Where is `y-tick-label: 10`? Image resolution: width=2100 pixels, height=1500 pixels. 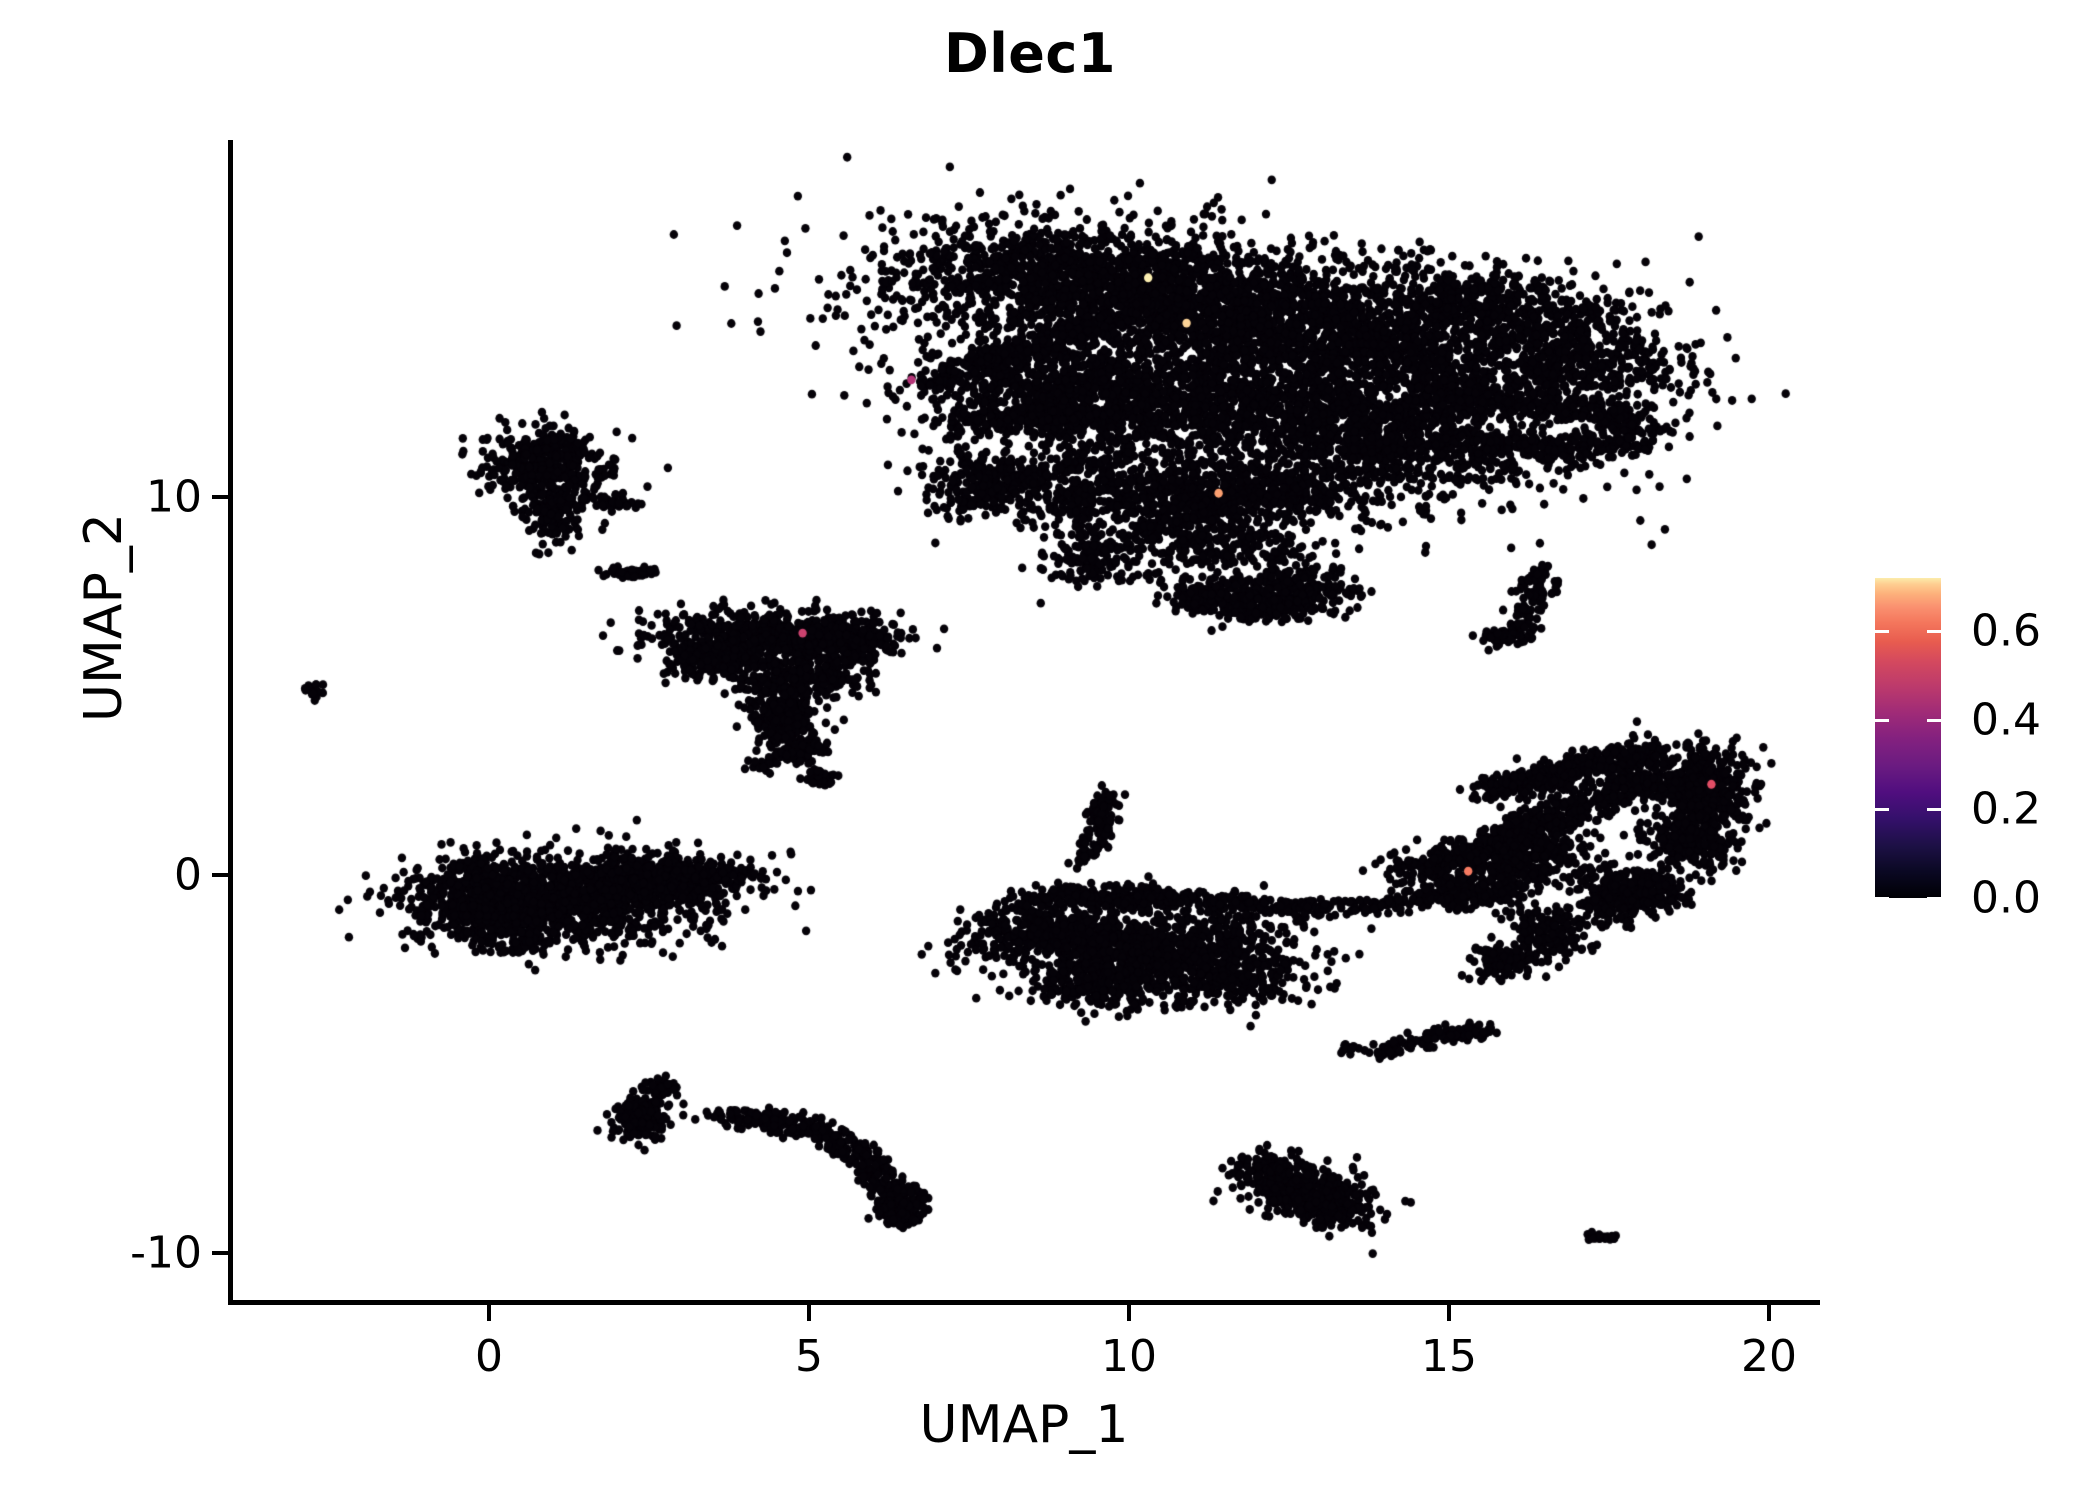 y-tick-label: 10 is located at coordinates (174, 497).